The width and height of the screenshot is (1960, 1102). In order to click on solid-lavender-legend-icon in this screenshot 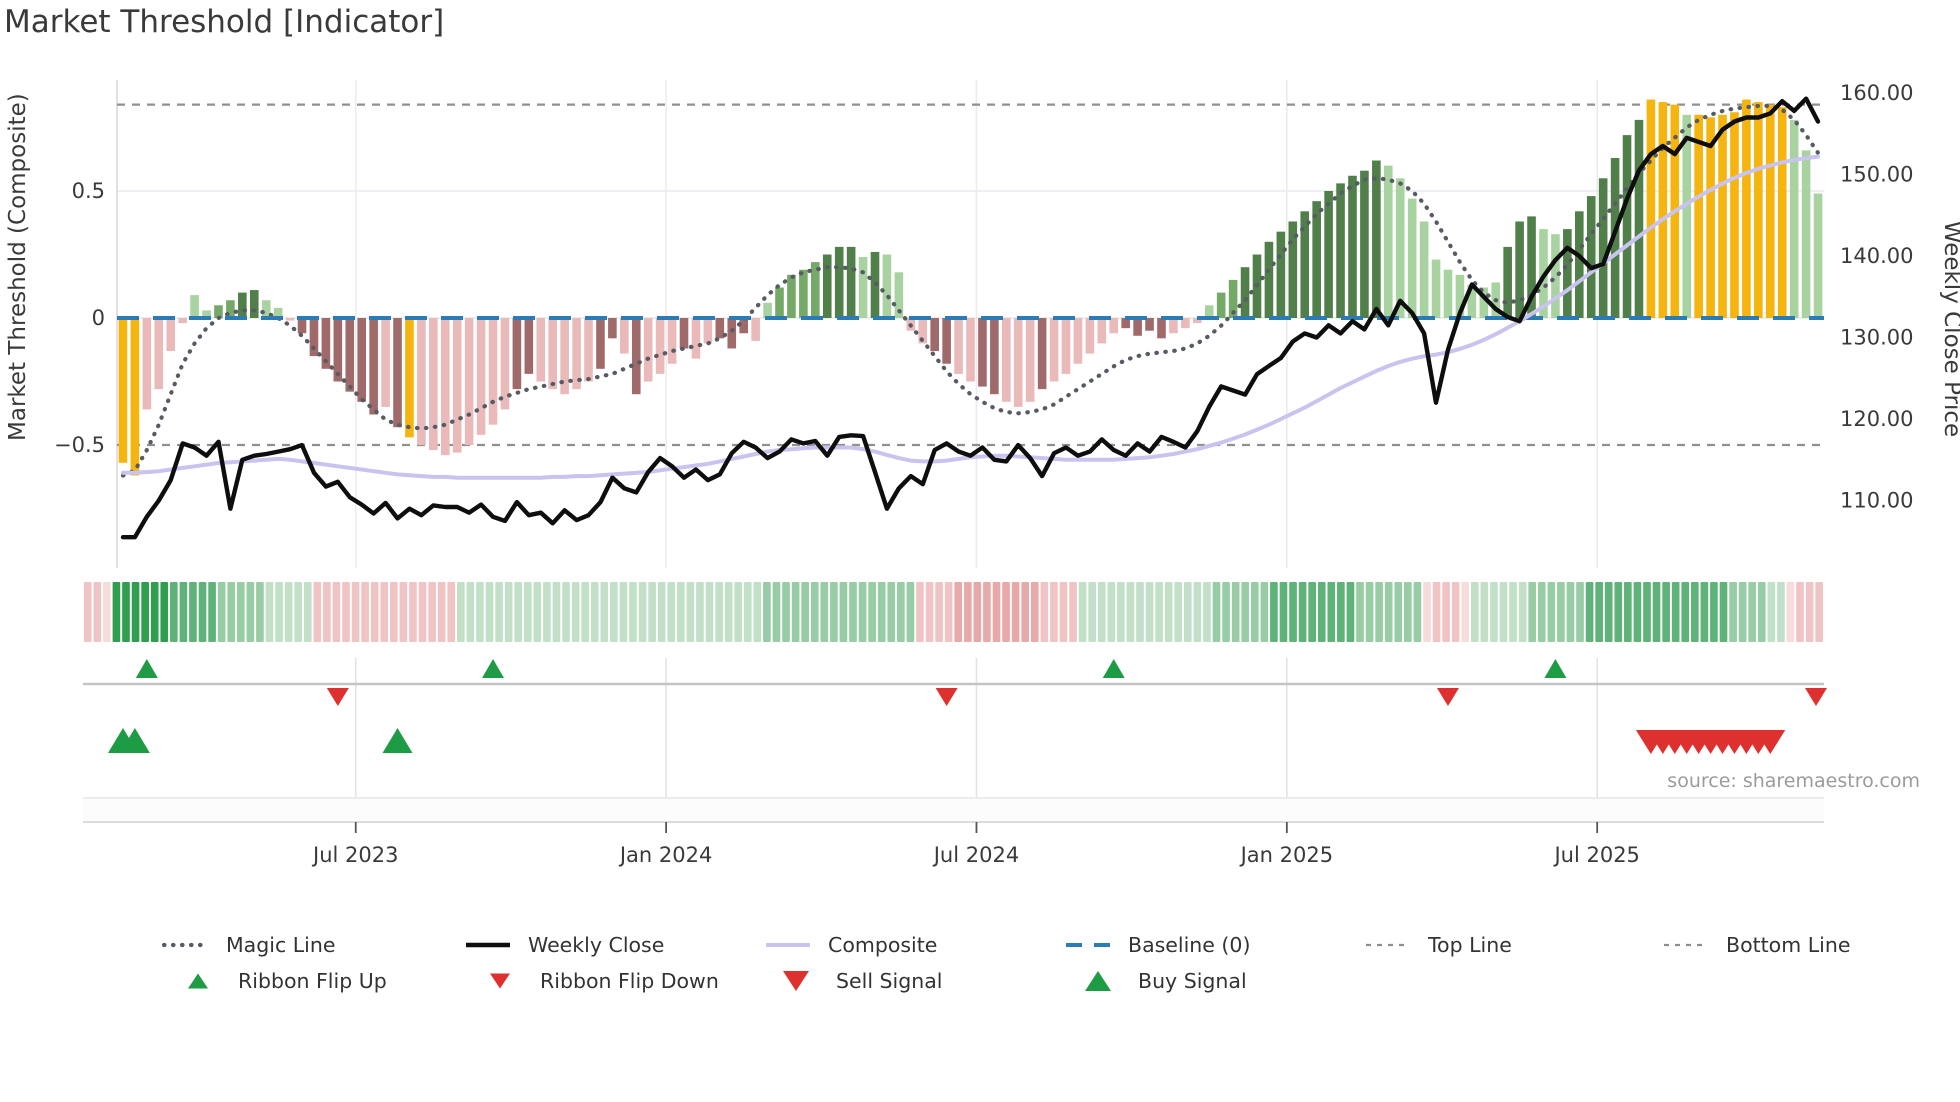, I will do `click(788, 945)`.